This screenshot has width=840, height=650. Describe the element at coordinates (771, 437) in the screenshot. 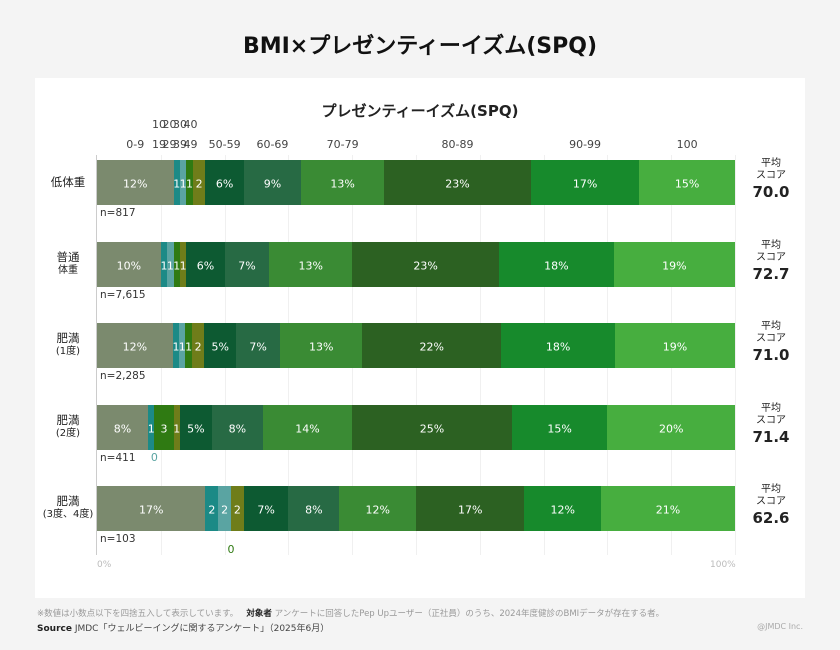

I see `average-score-value: 71.4` at that location.